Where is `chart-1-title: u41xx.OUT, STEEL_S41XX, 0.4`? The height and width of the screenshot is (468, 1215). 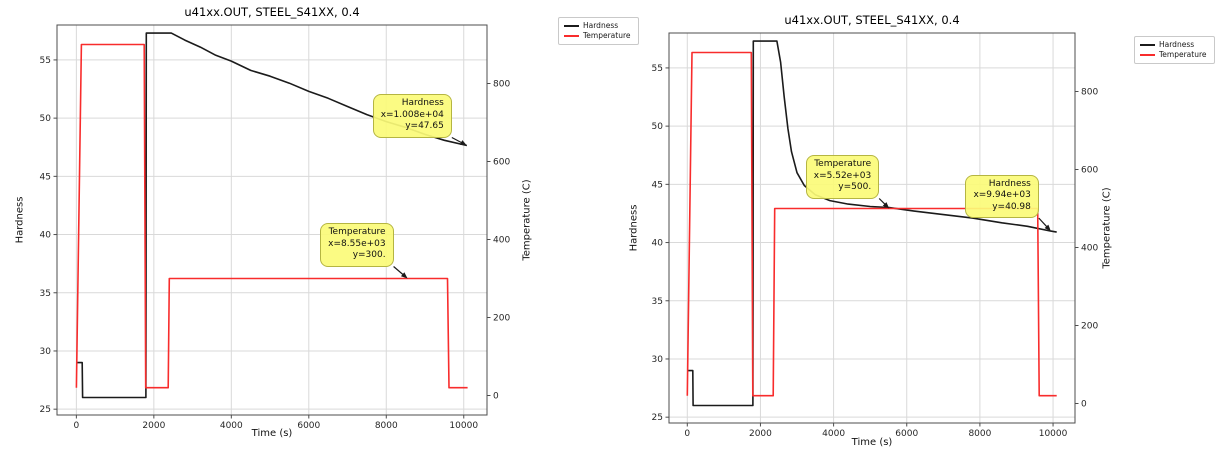 chart-1-title: u41xx.OUT, STEEL_S41XX, 0.4 is located at coordinates (872, 20).